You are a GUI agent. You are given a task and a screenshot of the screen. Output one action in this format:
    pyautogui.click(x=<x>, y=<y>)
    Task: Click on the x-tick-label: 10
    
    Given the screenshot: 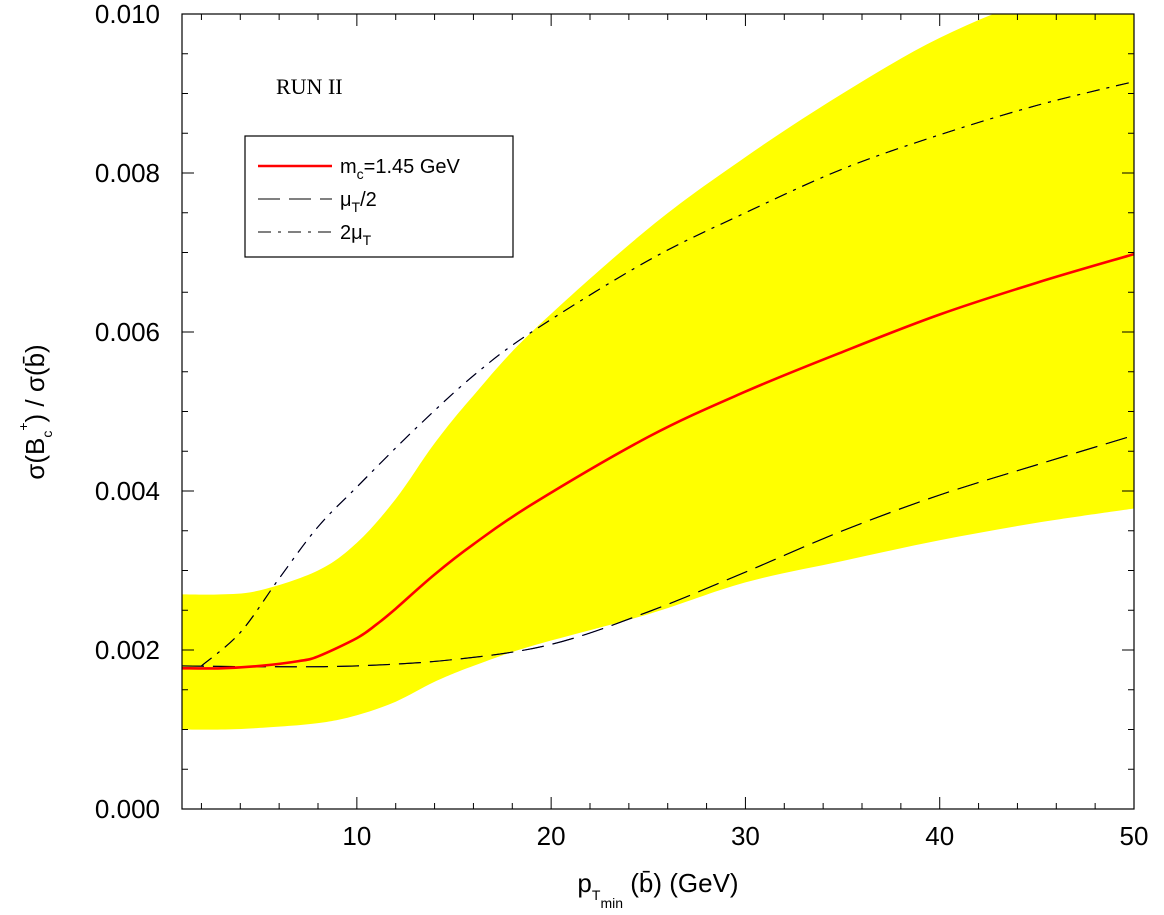 What is the action you would take?
    pyautogui.click(x=356, y=836)
    